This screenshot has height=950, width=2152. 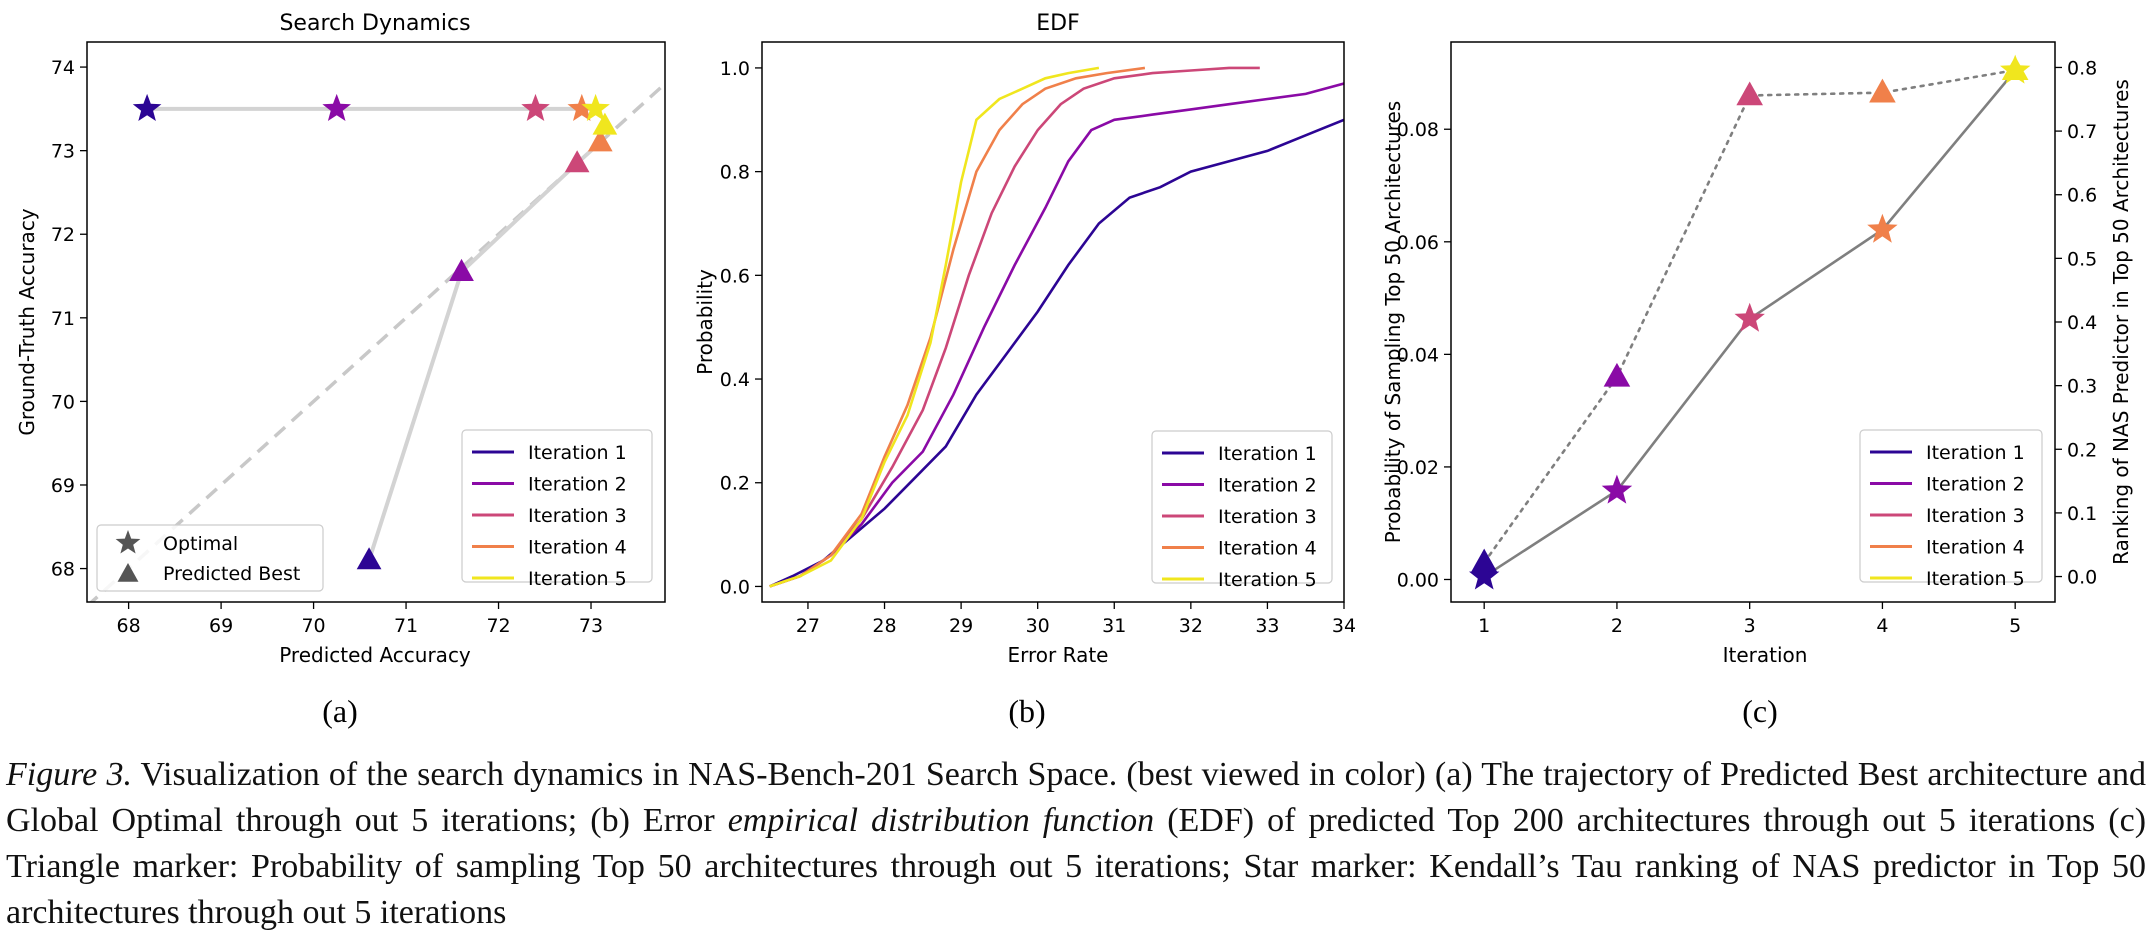 What do you see at coordinates (2082, 196) in the screenshot?
I see `right-y-tick-label: 0.6` at bounding box center [2082, 196].